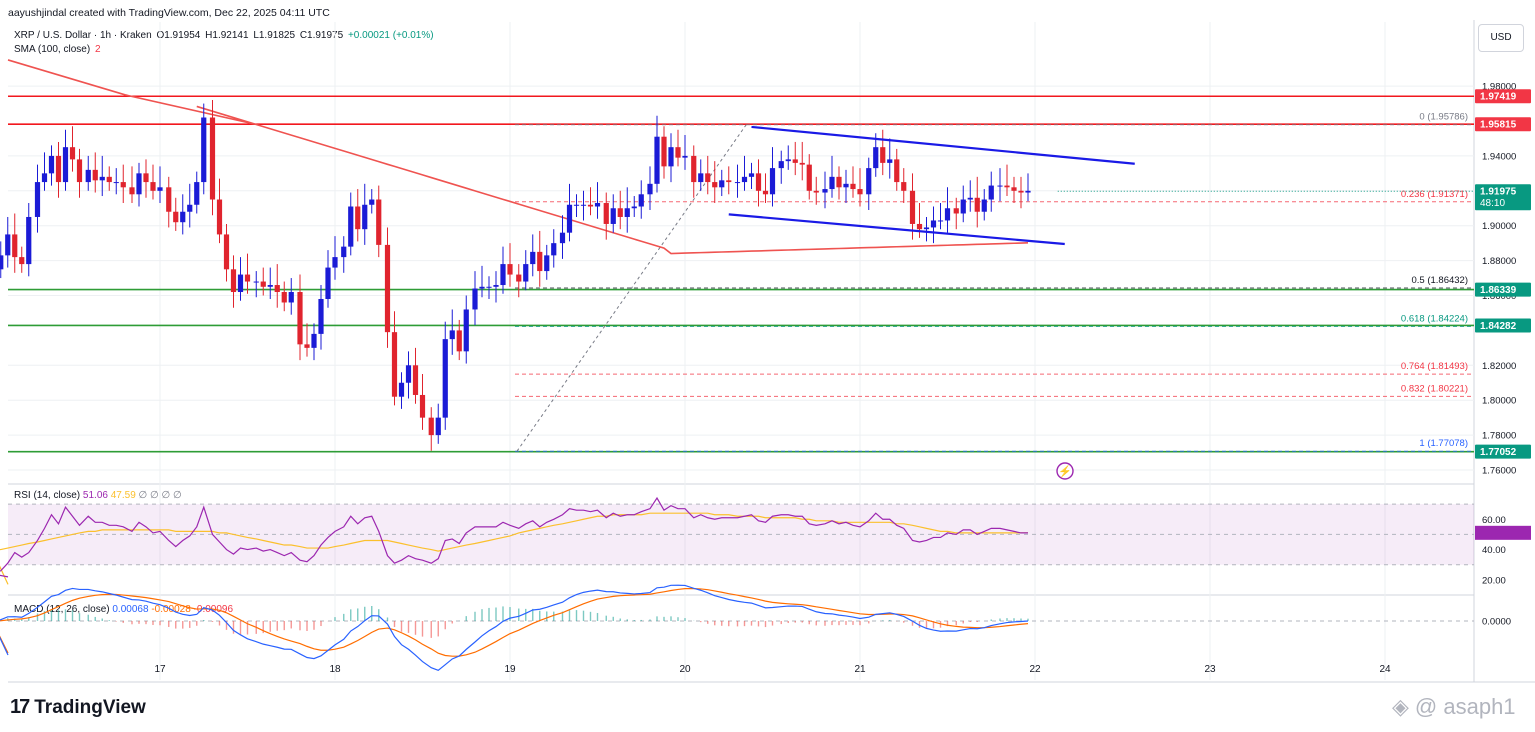 The image size is (1535, 732). Describe the element at coordinates (1496, 622) in the screenshot. I see `macd-tick-label: 0.0000` at that location.